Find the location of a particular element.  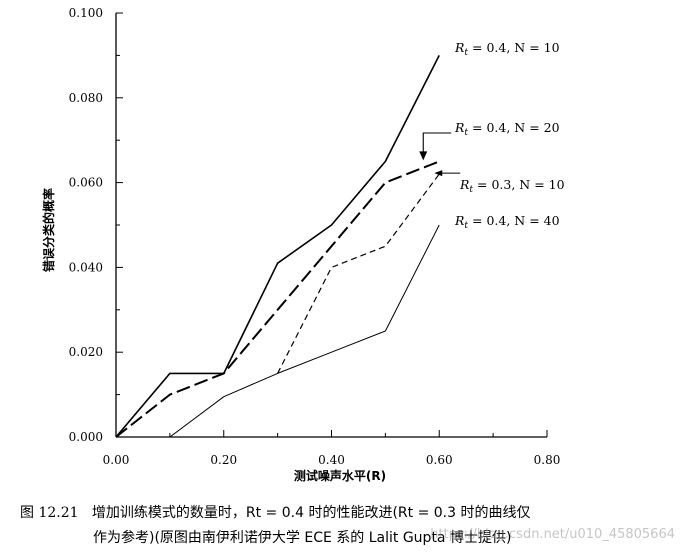

series-label-2: Rt = 0.4, N = 20 is located at coordinates (507, 129).